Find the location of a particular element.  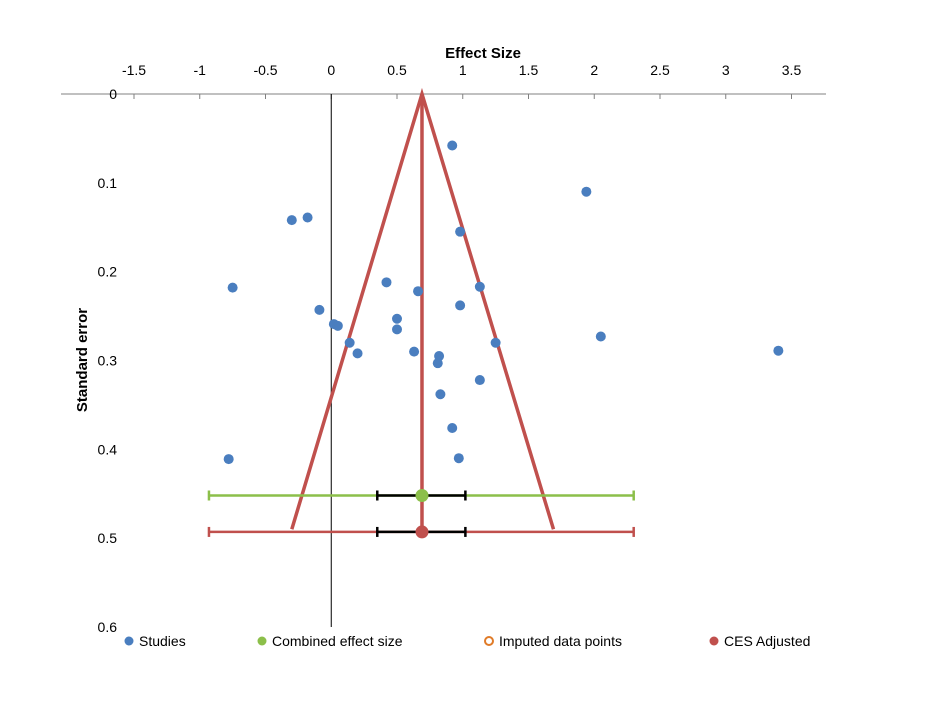

y-tick-label: 0.2 is located at coordinates (108, 272).